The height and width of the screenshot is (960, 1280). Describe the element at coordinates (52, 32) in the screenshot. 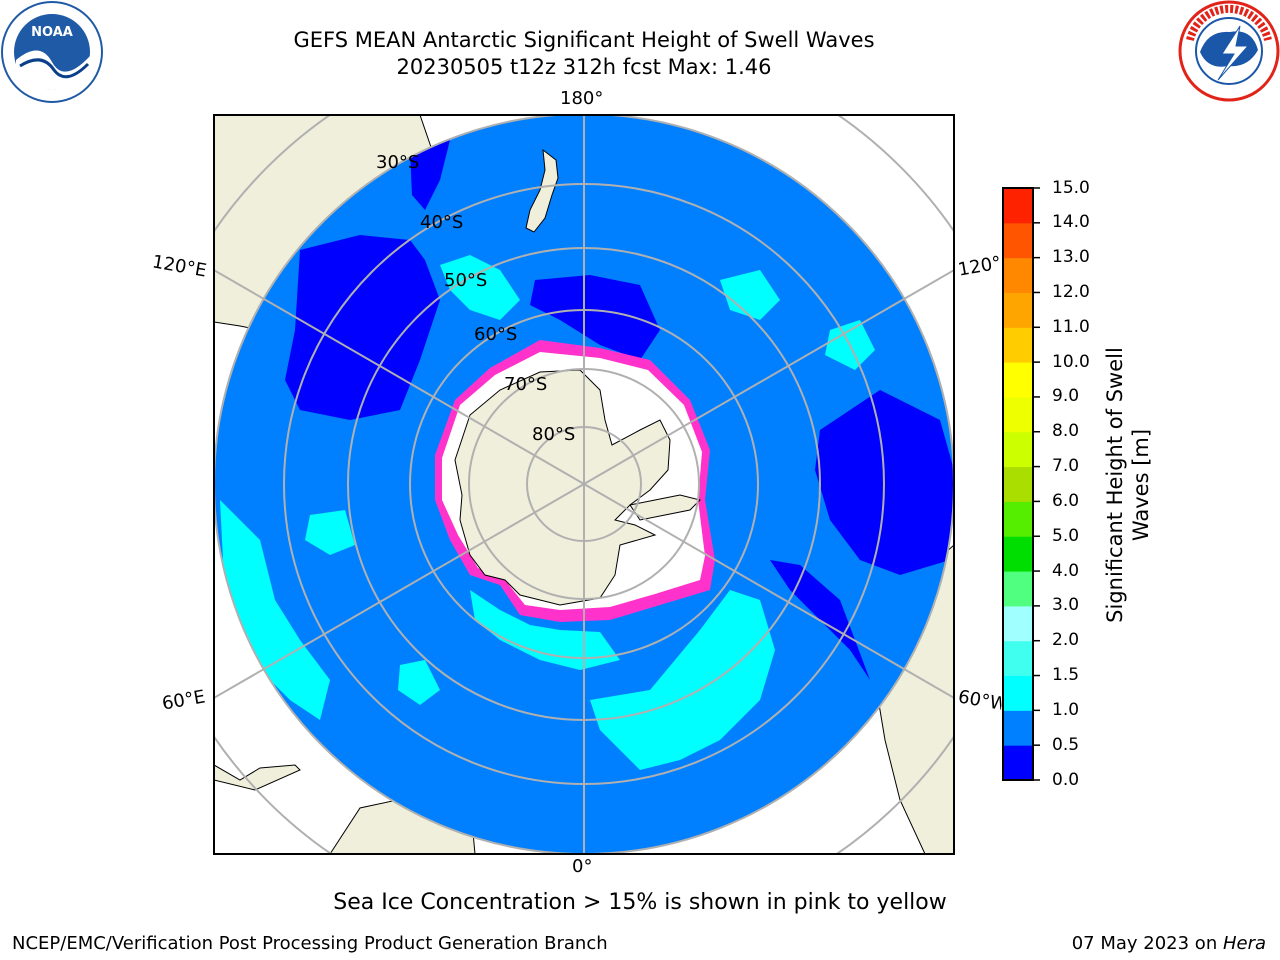

I see `noaa-logo-text: NOAA` at that location.